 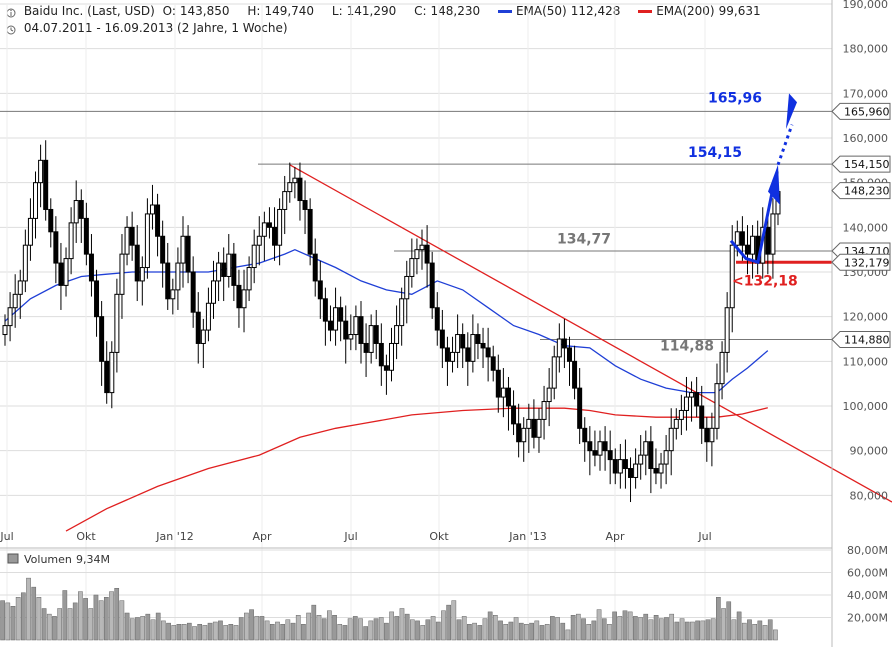 What do you see at coordinates (867, 191) in the screenshot?
I see `price-tag-label: 148,230` at bounding box center [867, 191].